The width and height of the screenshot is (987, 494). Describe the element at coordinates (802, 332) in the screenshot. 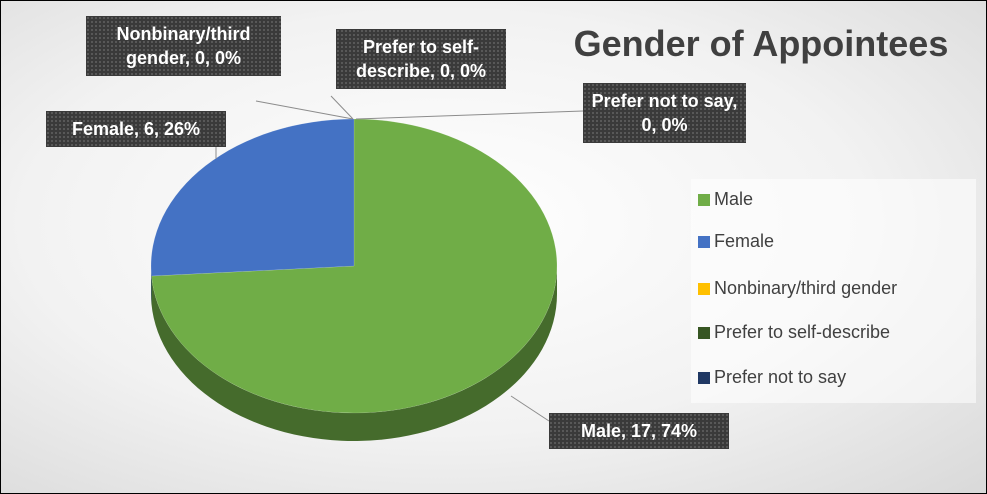

I see `legend-label: Prefer to self-describe` at that location.